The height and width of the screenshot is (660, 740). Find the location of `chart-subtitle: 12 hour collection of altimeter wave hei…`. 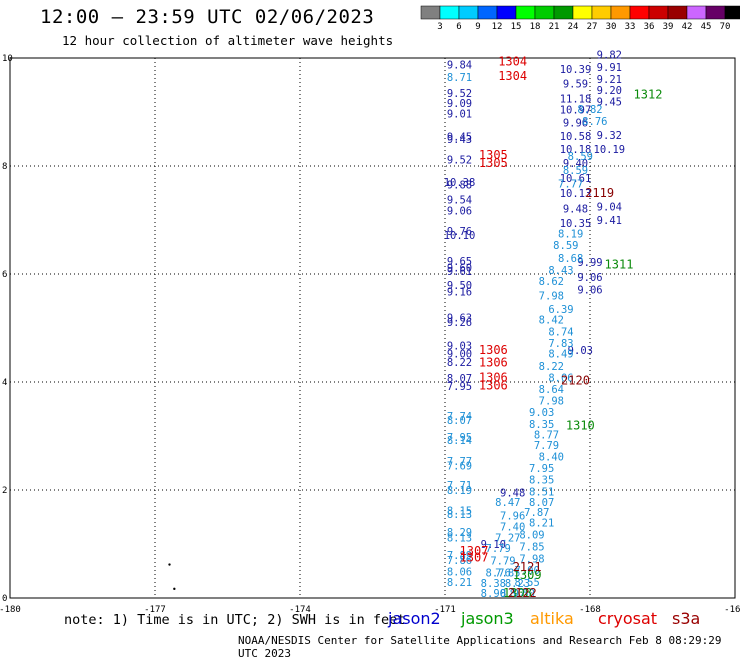

chart-subtitle: 12 hour collection of altimeter wave hei… is located at coordinates (228, 40).